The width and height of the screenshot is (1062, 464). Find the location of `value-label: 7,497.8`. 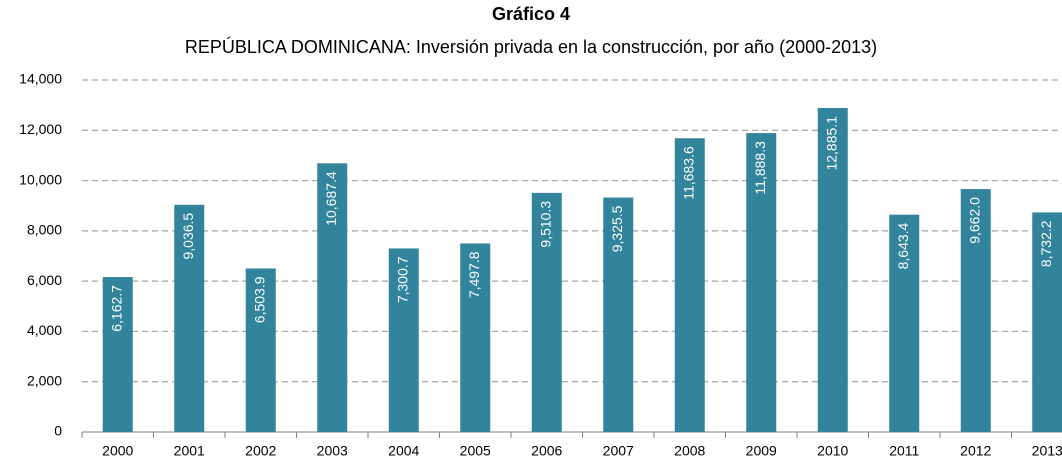

value-label: 7,497.8 is located at coordinates (474, 274).